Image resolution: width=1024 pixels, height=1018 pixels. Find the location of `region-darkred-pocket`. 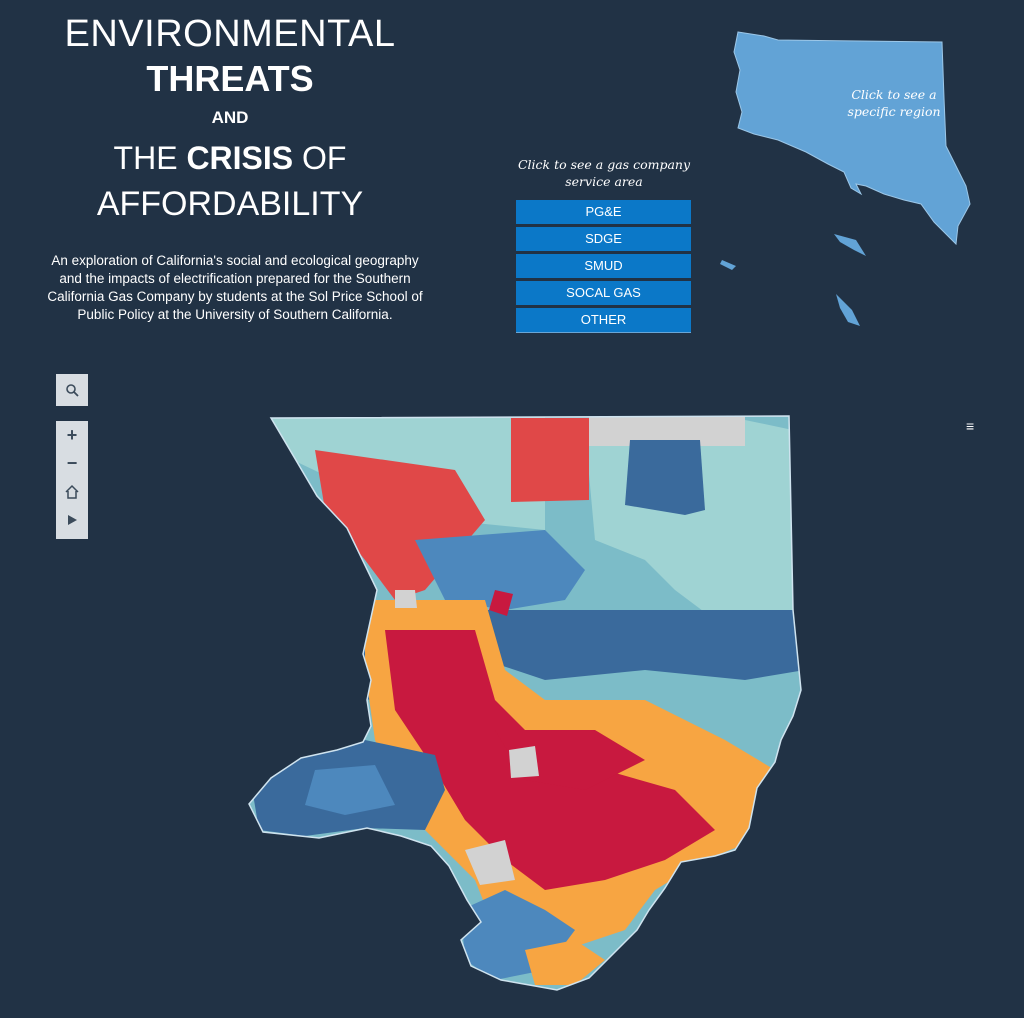

region-darkred-pocket is located at coordinates (501, 603).